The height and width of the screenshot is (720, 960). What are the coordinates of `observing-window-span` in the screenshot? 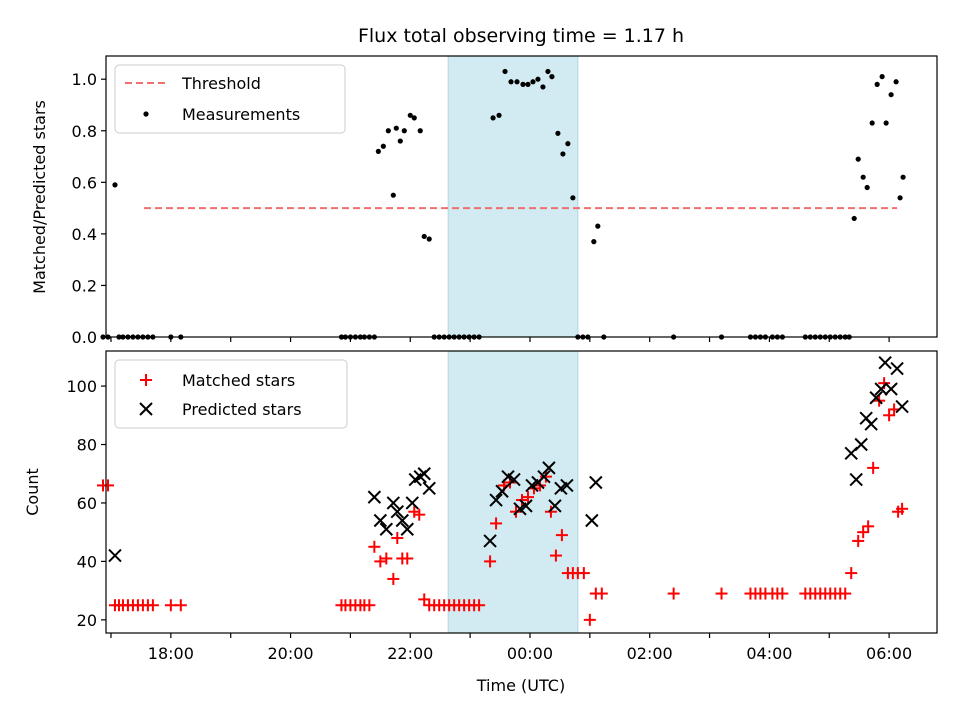 It's located at (513, 196).